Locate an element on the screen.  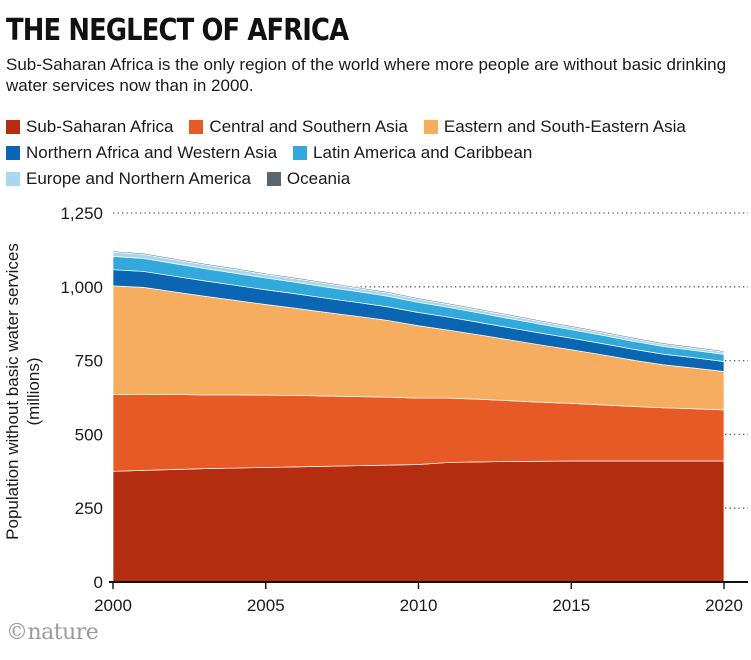
legend-item-eastern-south-eastern-asia: Eastern and South-Eastern Asia is located at coordinates (554, 127).